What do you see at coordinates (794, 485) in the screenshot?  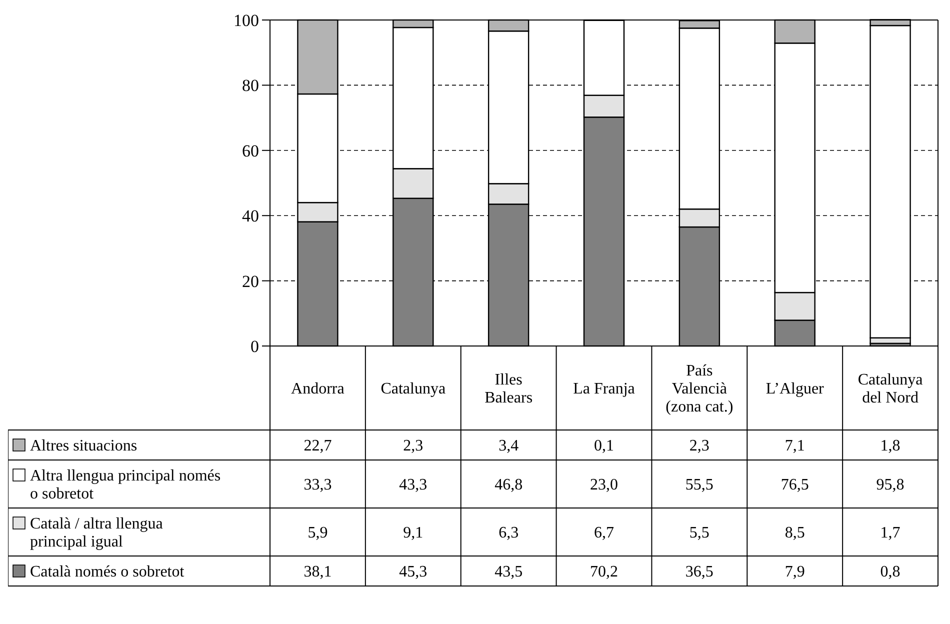 I see `data-label: 76,5` at bounding box center [794, 485].